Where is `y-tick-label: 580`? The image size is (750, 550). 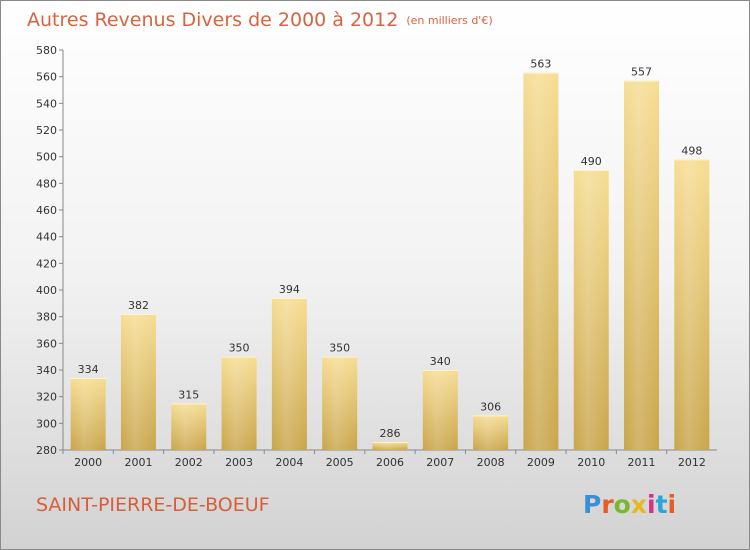
y-tick-label: 580 is located at coordinates (46, 50).